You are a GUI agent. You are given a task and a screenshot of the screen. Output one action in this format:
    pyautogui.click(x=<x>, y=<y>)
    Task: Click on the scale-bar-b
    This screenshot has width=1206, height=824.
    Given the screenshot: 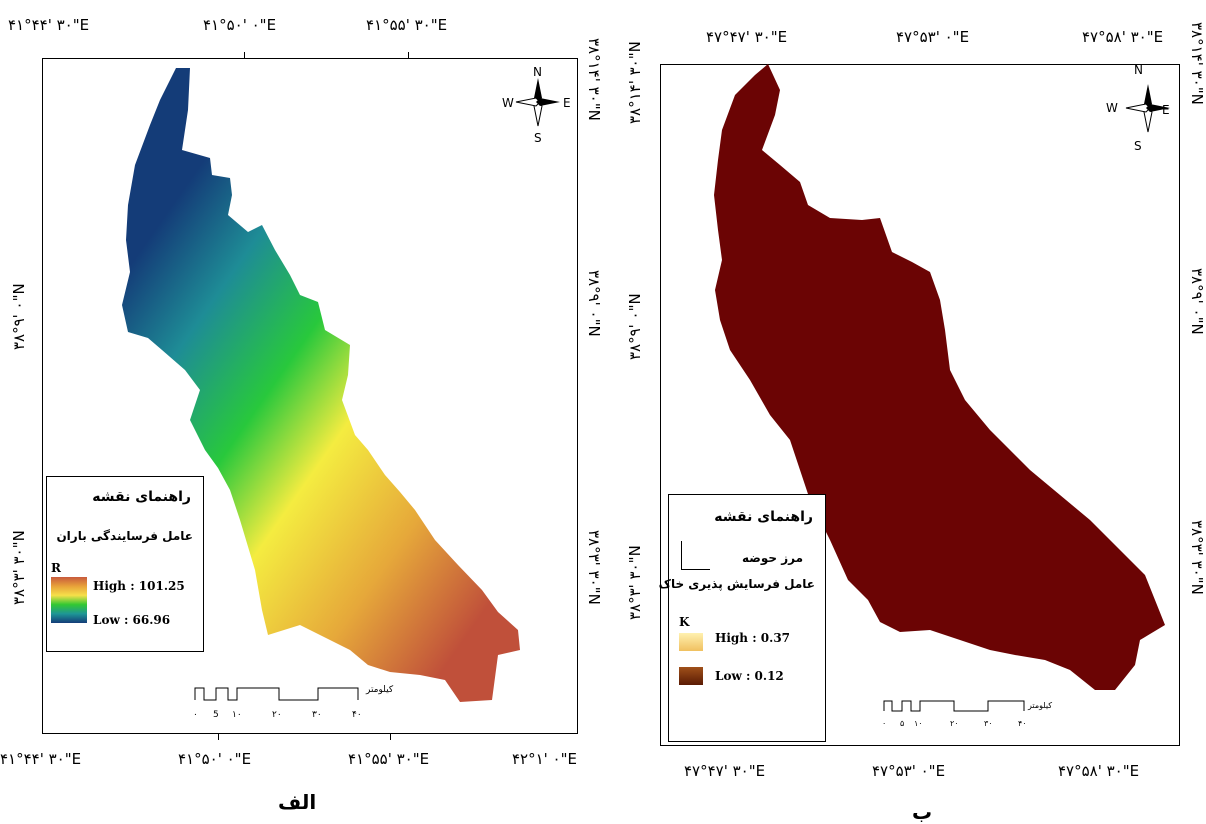 What is the action you would take?
    pyautogui.click(x=954, y=706)
    